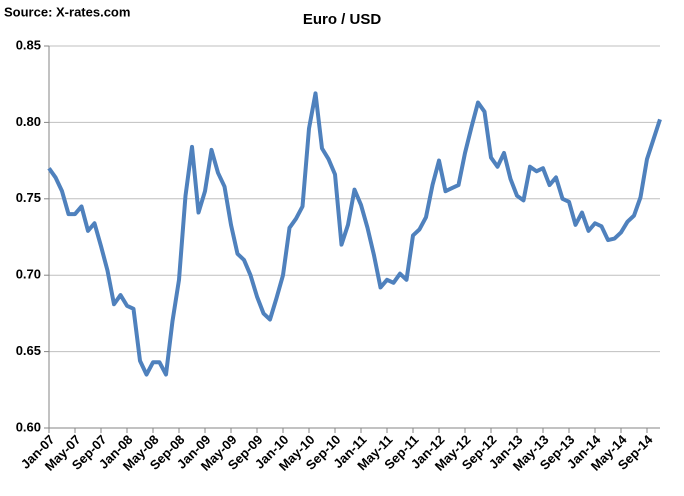  Describe the element at coordinates (28, 44) in the screenshot. I see `y-tick-label: 0.85` at that location.